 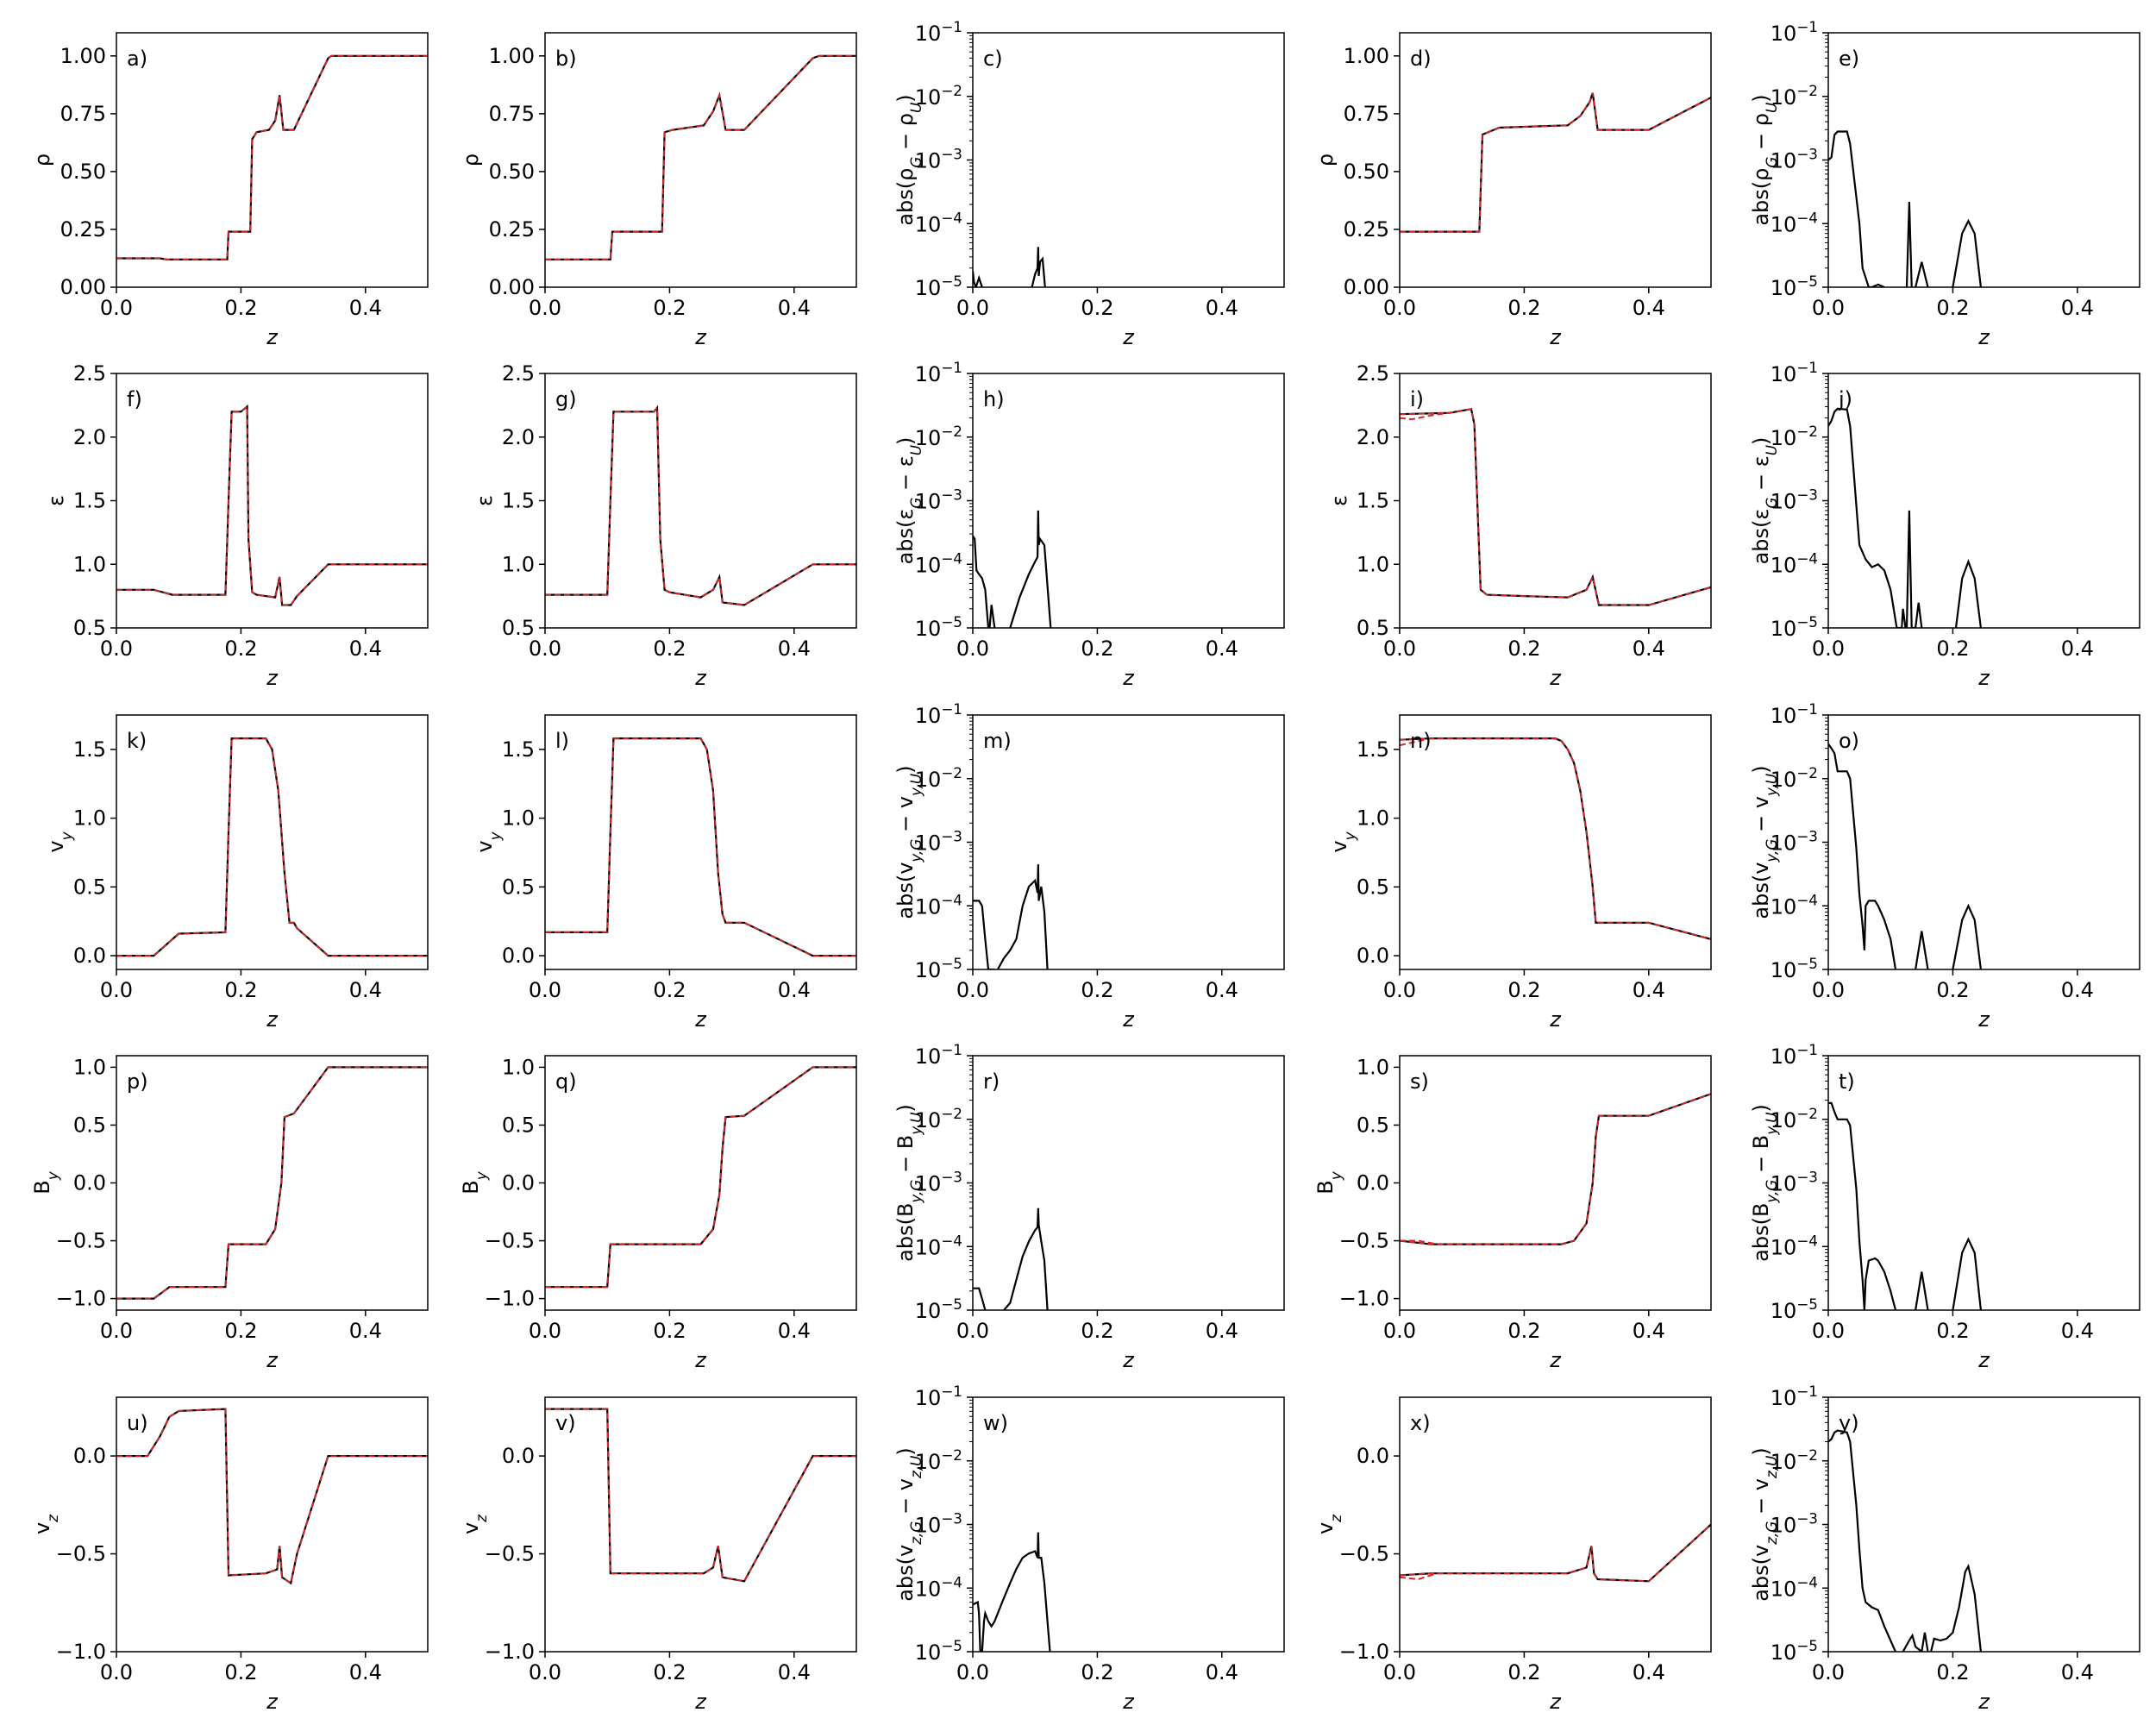 What do you see at coordinates (512, 56) in the screenshot?
I see `y-tick-label: 1.00` at bounding box center [512, 56].